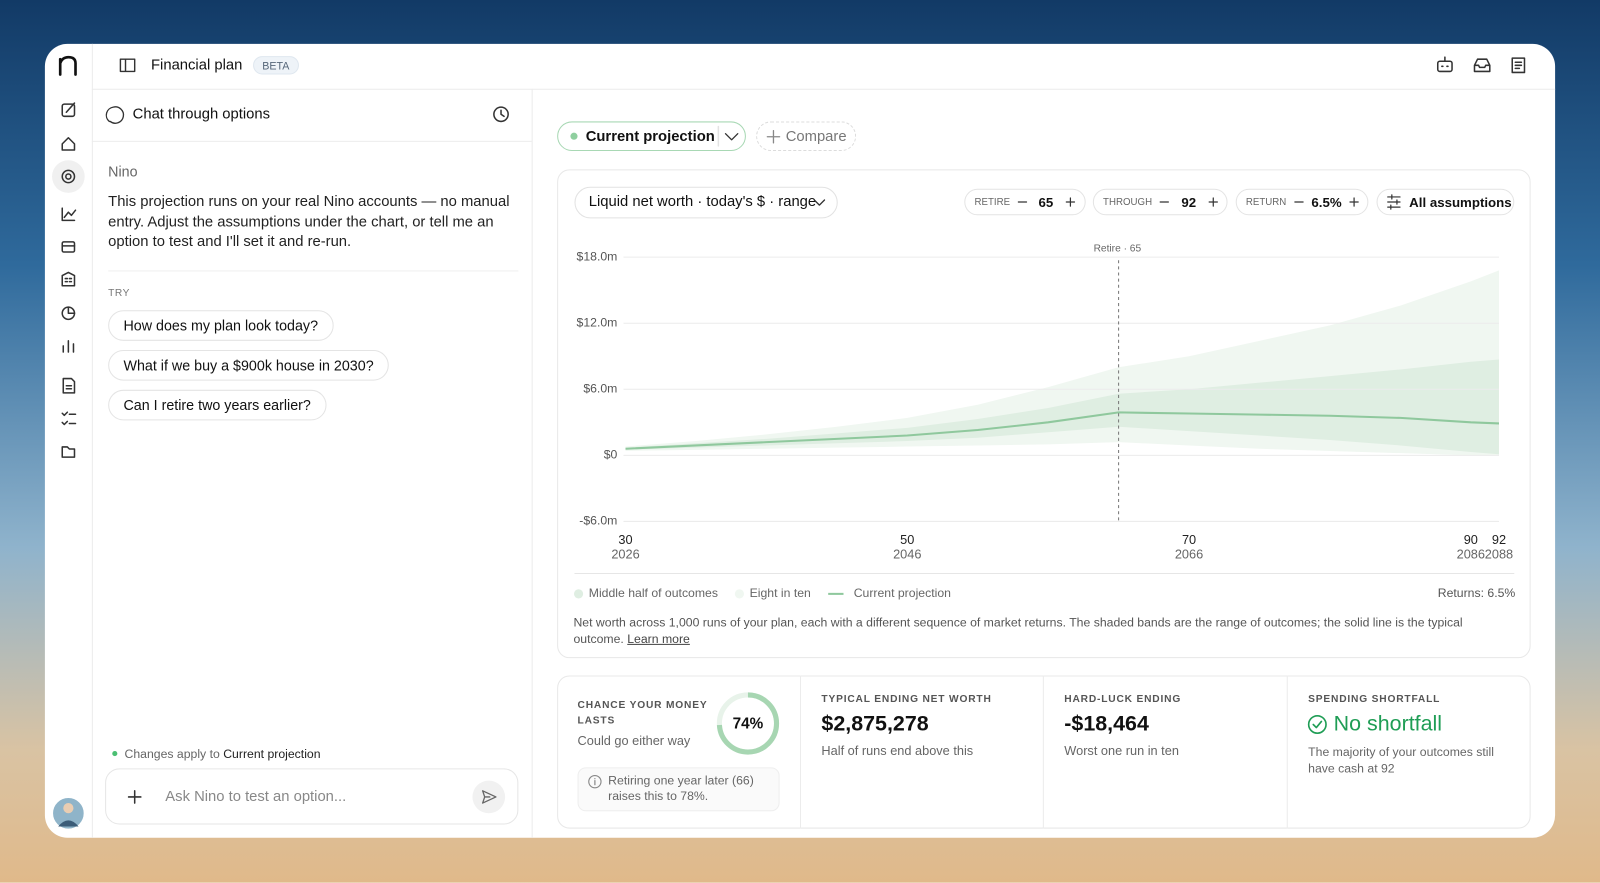 This screenshot has width=1600, height=883. I want to click on x-tick-label: 90, so click(1471, 539).